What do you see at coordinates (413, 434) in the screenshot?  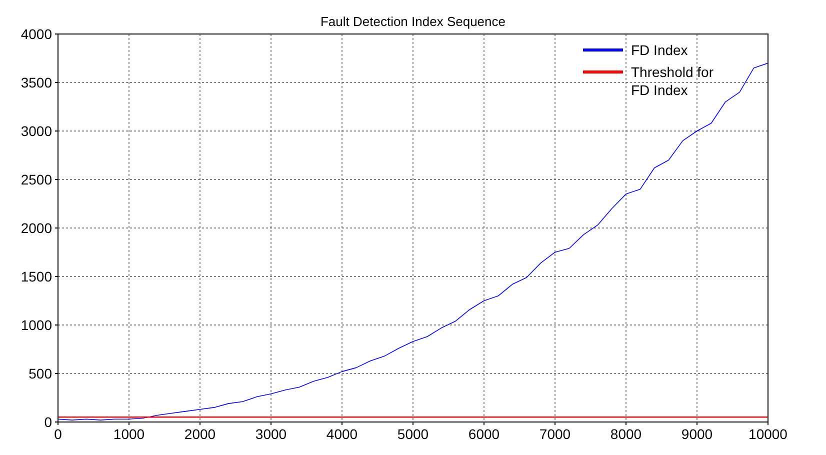 I see `x-tick-label: 5000` at bounding box center [413, 434].